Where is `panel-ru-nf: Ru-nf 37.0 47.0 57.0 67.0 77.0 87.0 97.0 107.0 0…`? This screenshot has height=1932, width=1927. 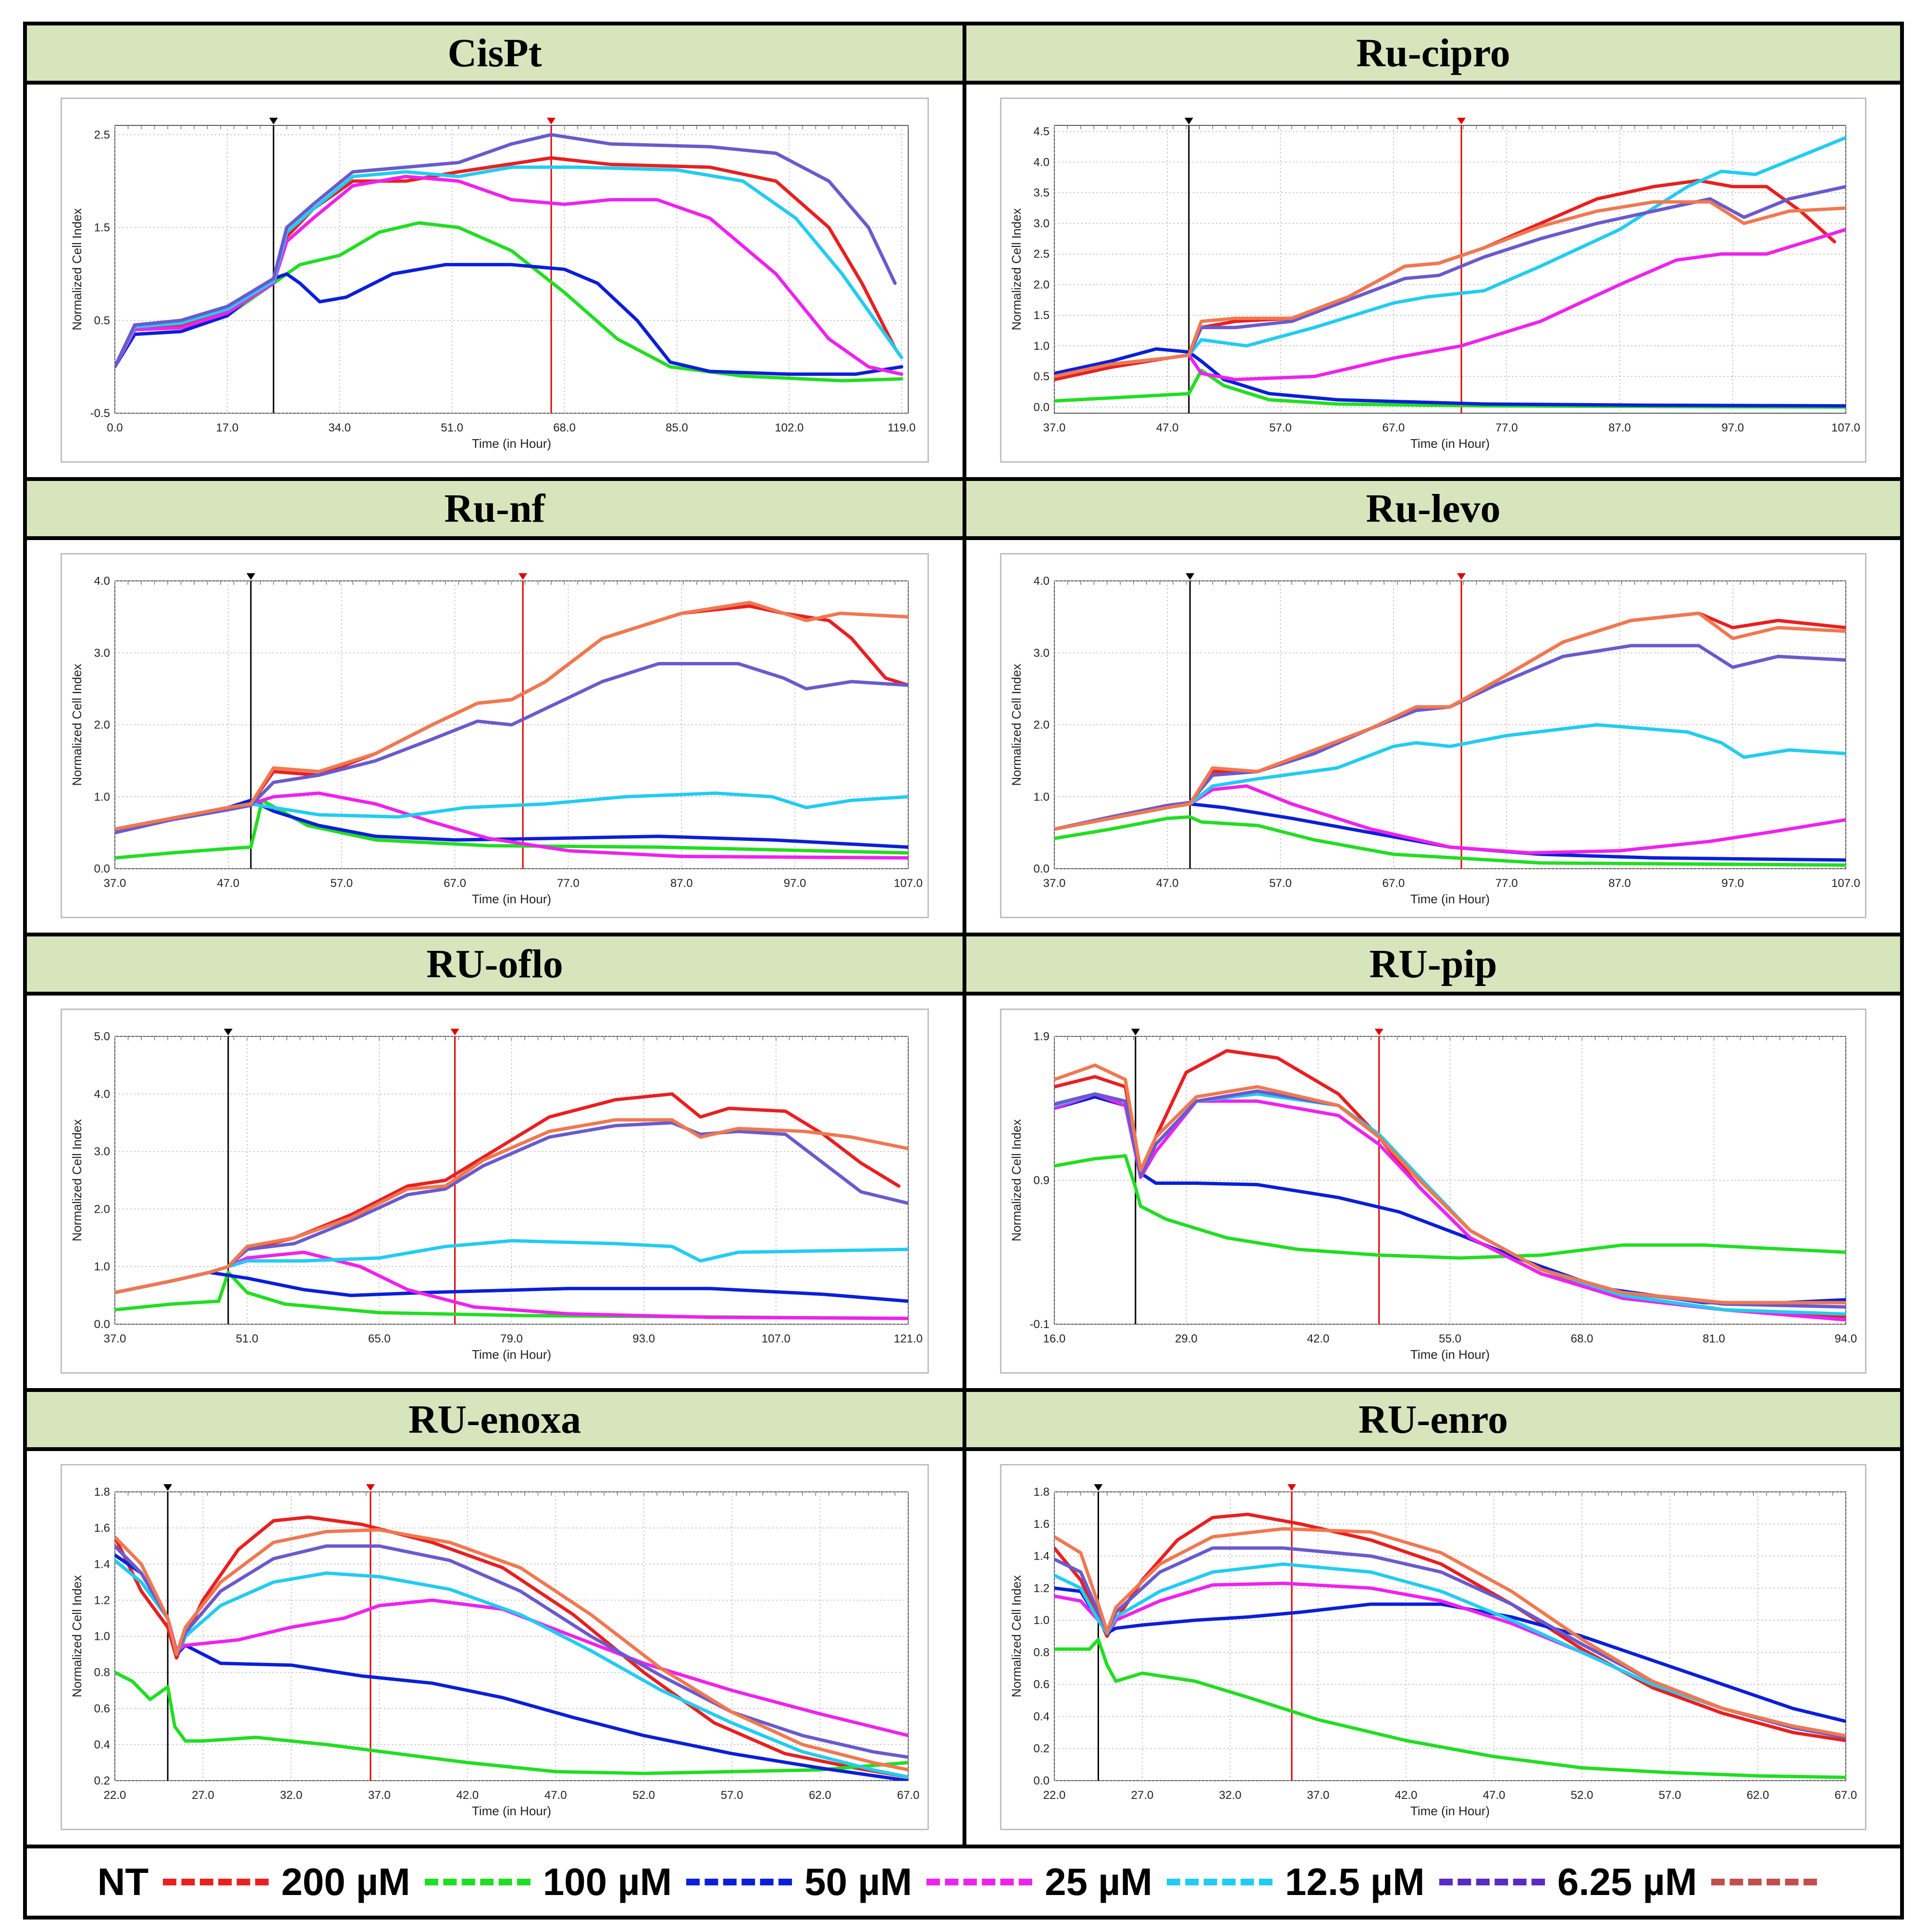 panel-ru-nf: Ru-nf 37.0 47.0 57.0 67.0 77.0 87.0 97.0 107.0 0… is located at coordinates (495, 707).